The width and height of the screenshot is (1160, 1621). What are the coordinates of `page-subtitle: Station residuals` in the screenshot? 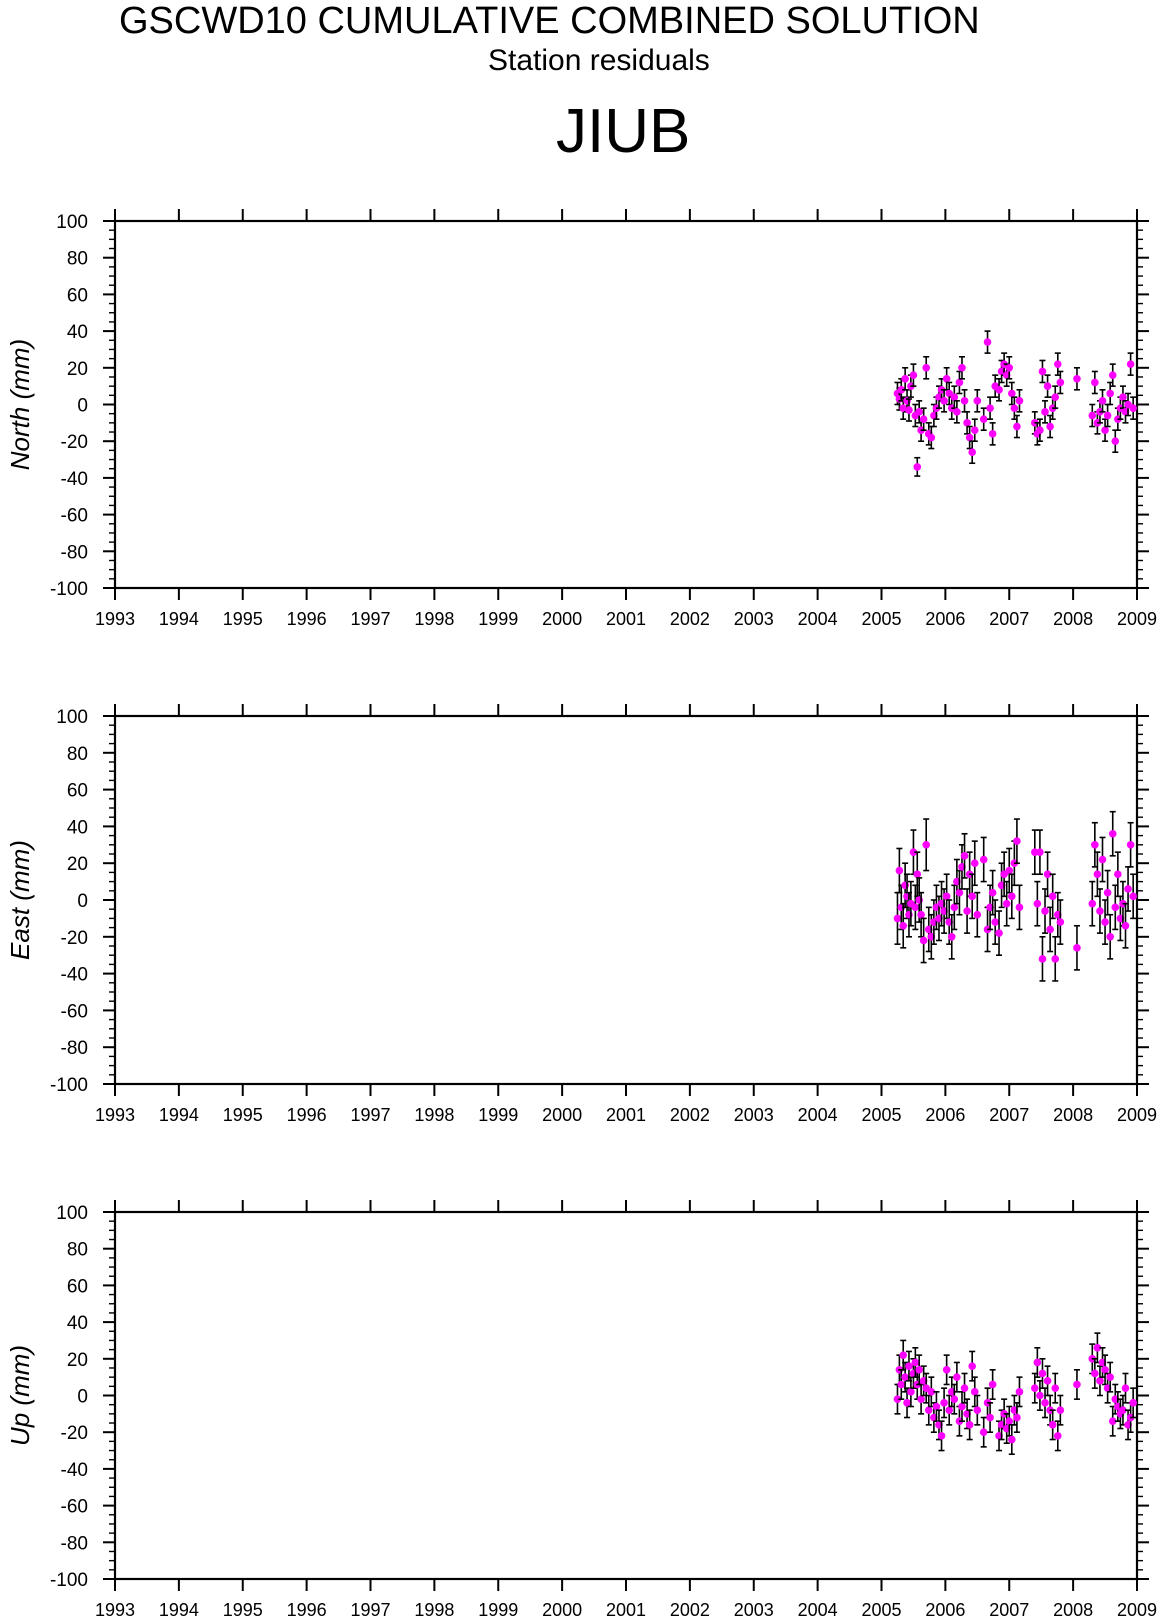 It's located at (599, 60).